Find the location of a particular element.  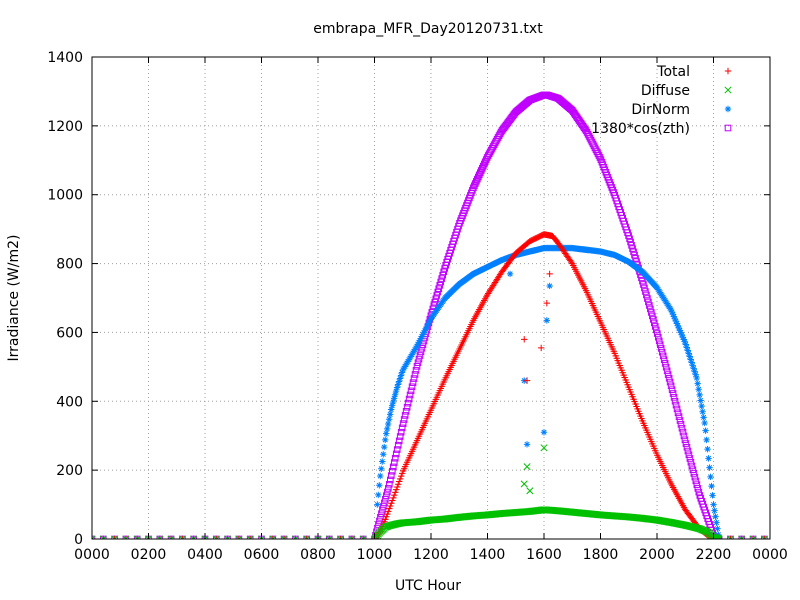

x-axis-label: UTC Hour is located at coordinates (428, 586).